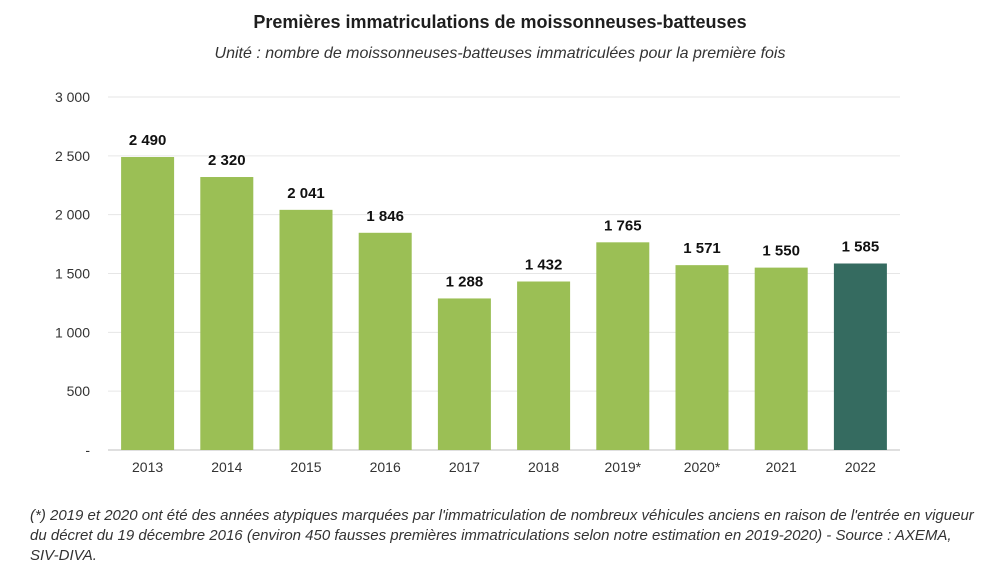 This screenshot has width=1000, height=579. What do you see at coordinates (147, 467) in the screenshot?
I see `x-tick-label: 2013` at bounding box center [147, 467].